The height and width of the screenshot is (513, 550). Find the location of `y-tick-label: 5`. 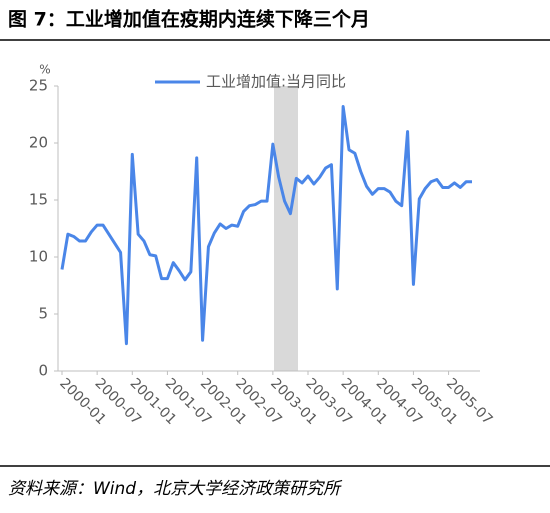

y-tick-label: 5 is located at coordinates (43, 314).